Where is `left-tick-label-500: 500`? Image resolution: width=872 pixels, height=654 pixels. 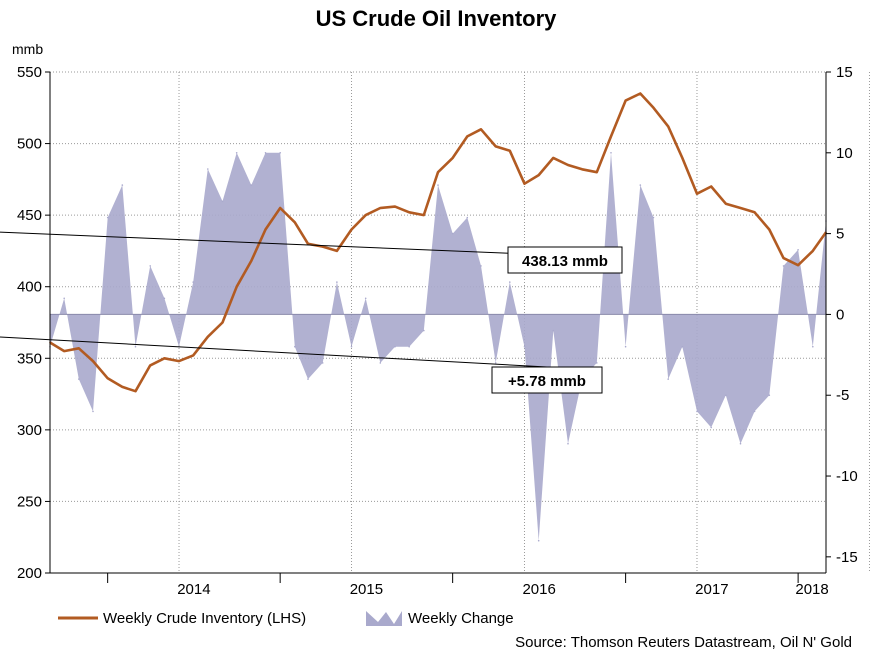
left-tick-label-500: 500 is located at coordinates (29, 144).